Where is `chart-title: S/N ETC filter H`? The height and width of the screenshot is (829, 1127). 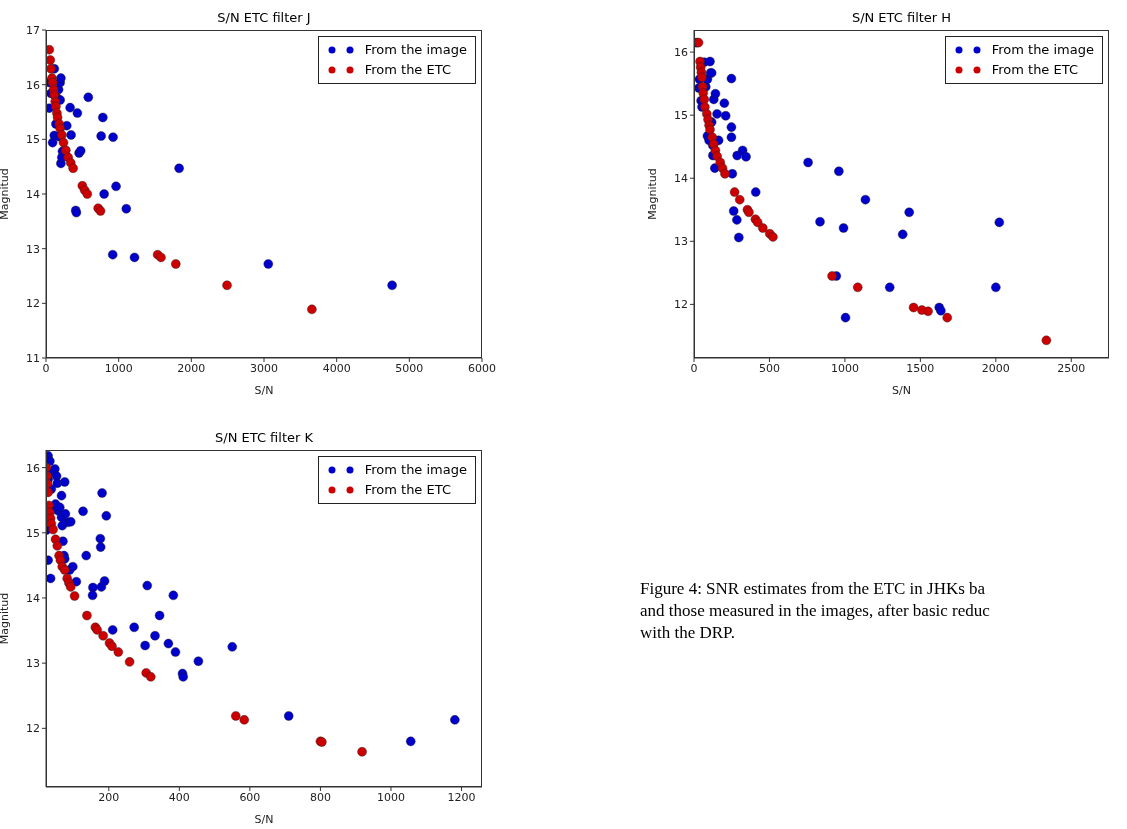
chart-title: S/N ETC filter H is located at coordinates (901, 17).